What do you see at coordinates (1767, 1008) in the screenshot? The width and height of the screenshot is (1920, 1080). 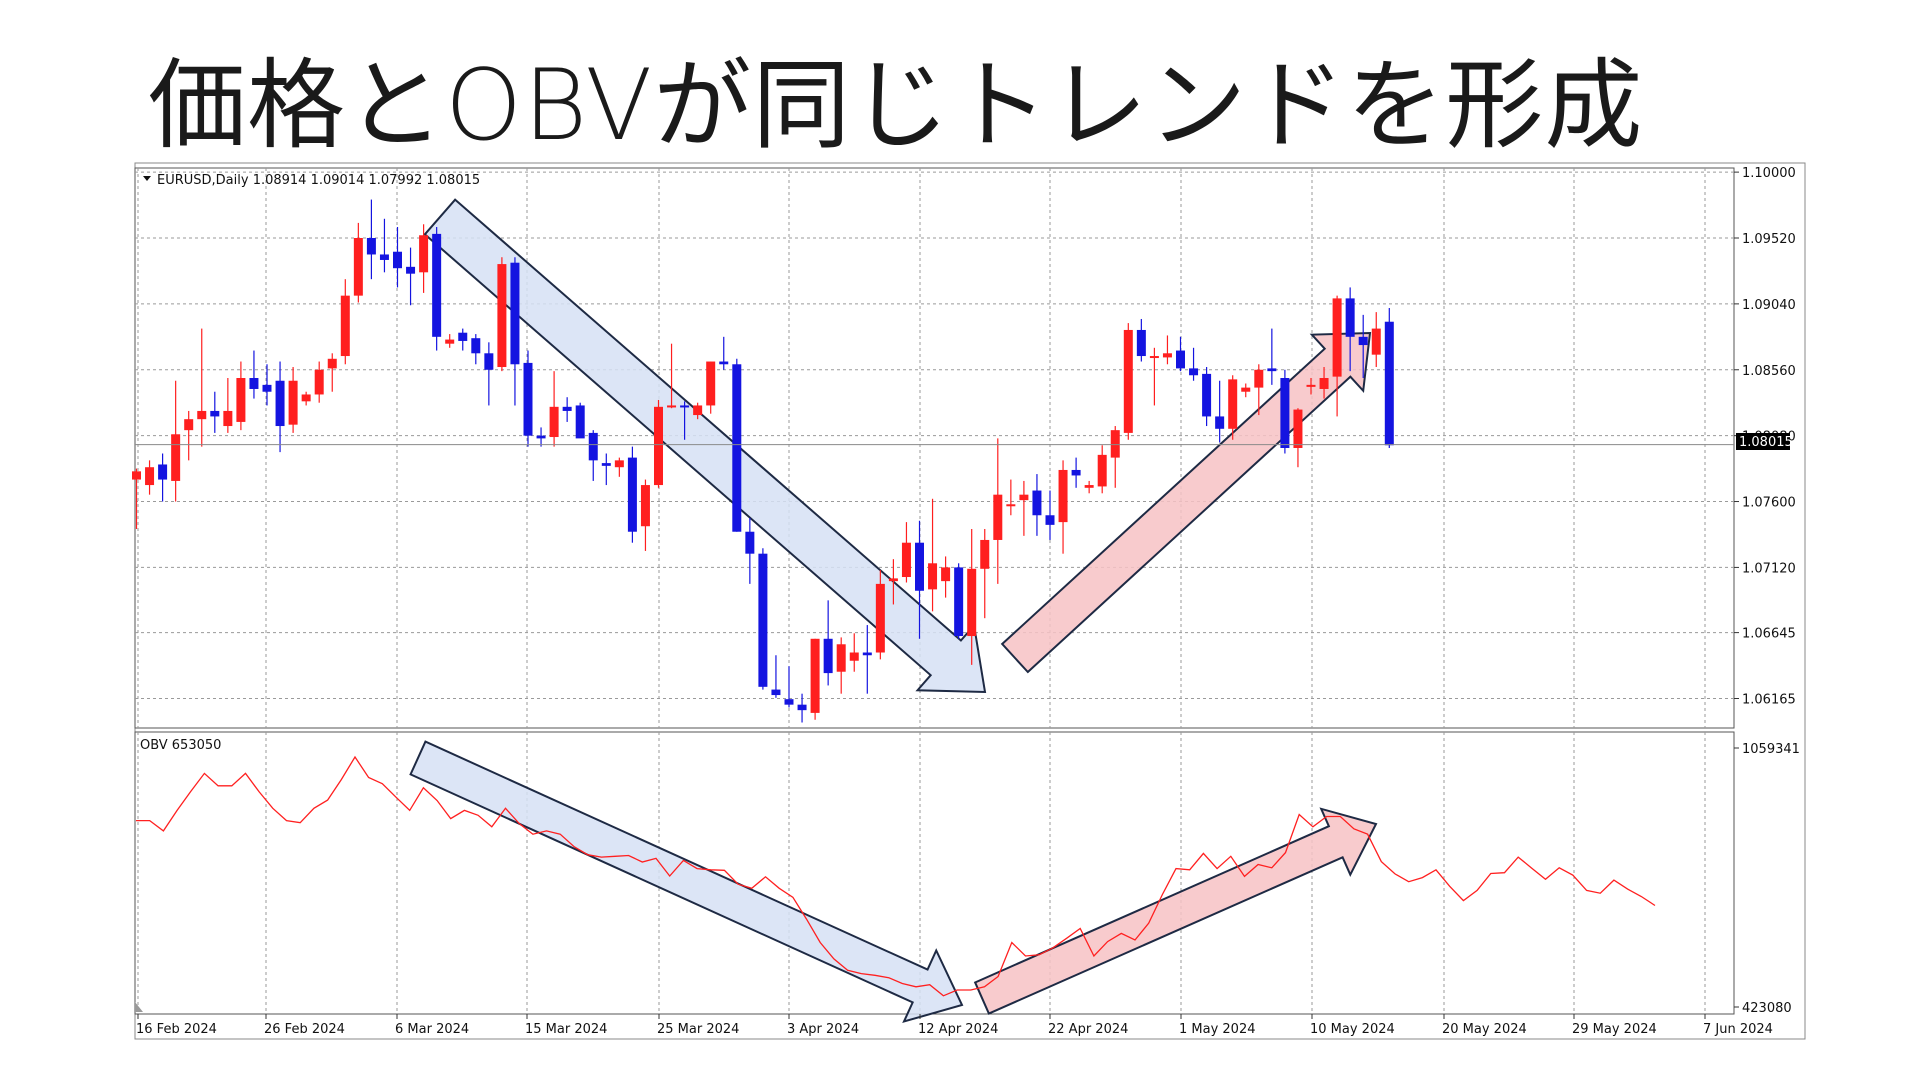 I see `obv-tick-label: 423080` at bounding box center [1767, 1008].